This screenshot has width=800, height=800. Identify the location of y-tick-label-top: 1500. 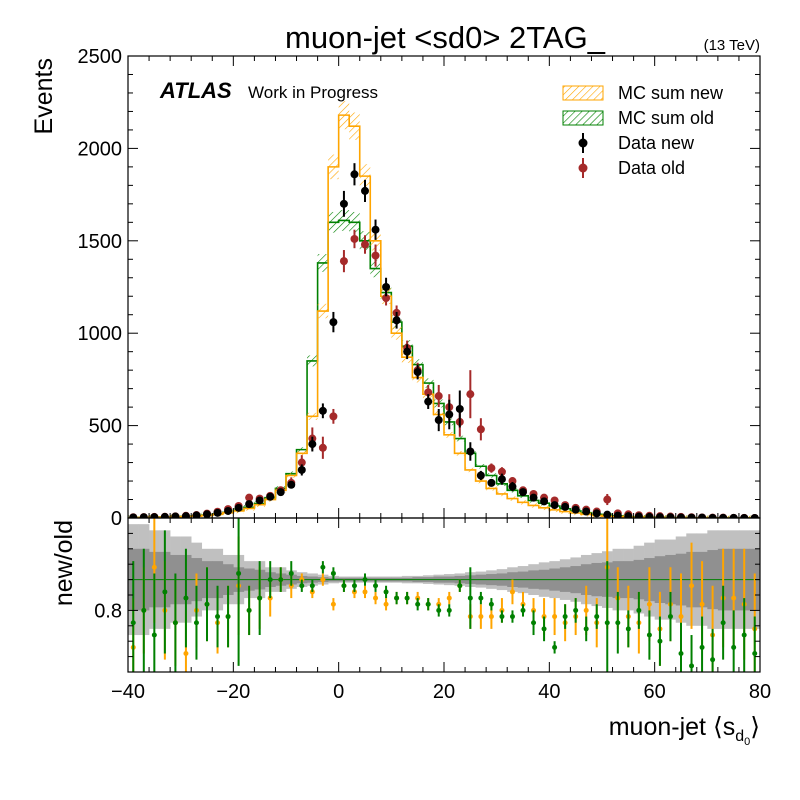
(100, 242).